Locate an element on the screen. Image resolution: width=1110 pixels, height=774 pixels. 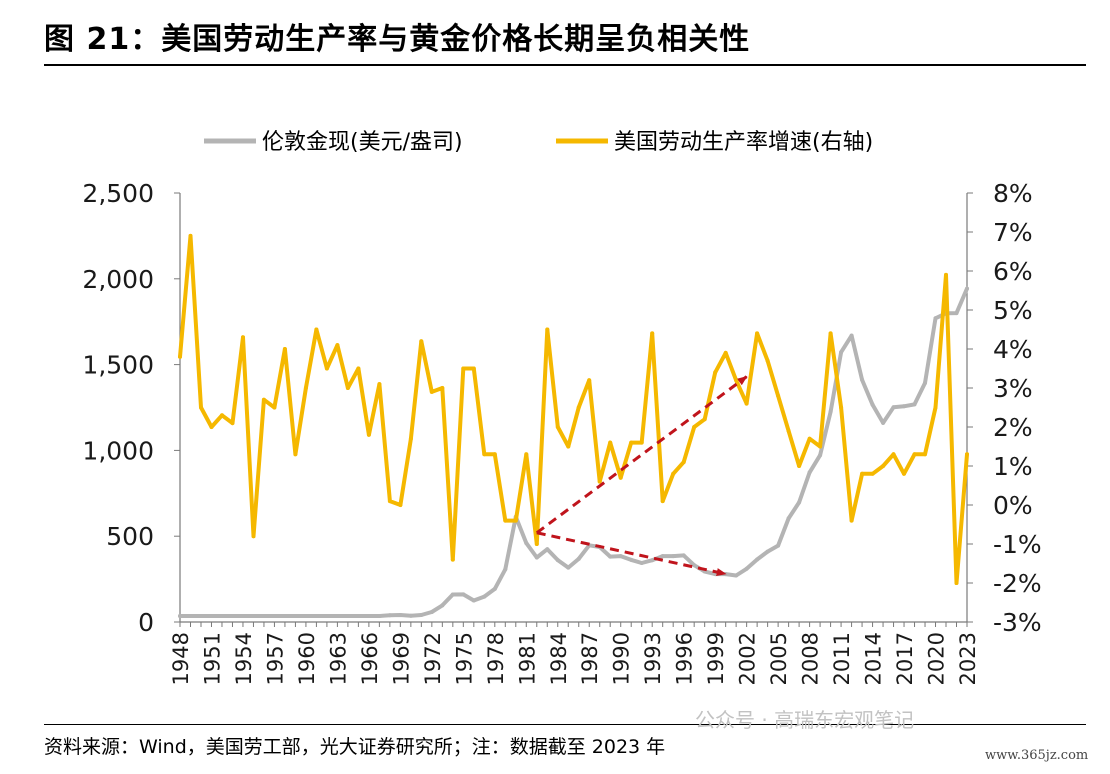
y-left-tick-label: 0 is located at coordinates (146, 622).